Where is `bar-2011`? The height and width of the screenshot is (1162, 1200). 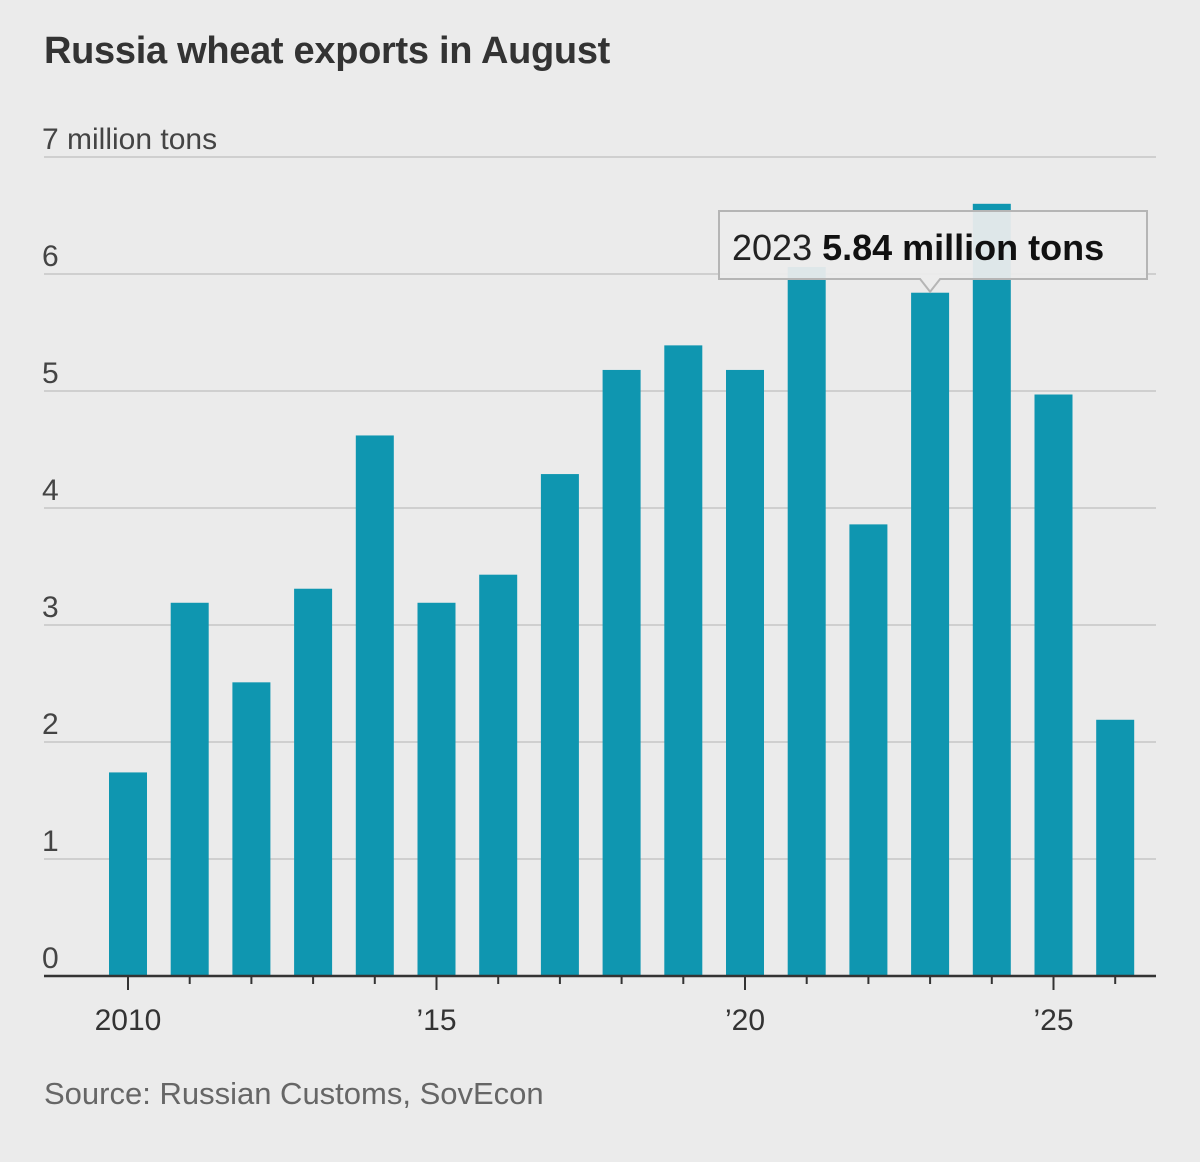
bar-2011 is located at coordinates (189, 789).